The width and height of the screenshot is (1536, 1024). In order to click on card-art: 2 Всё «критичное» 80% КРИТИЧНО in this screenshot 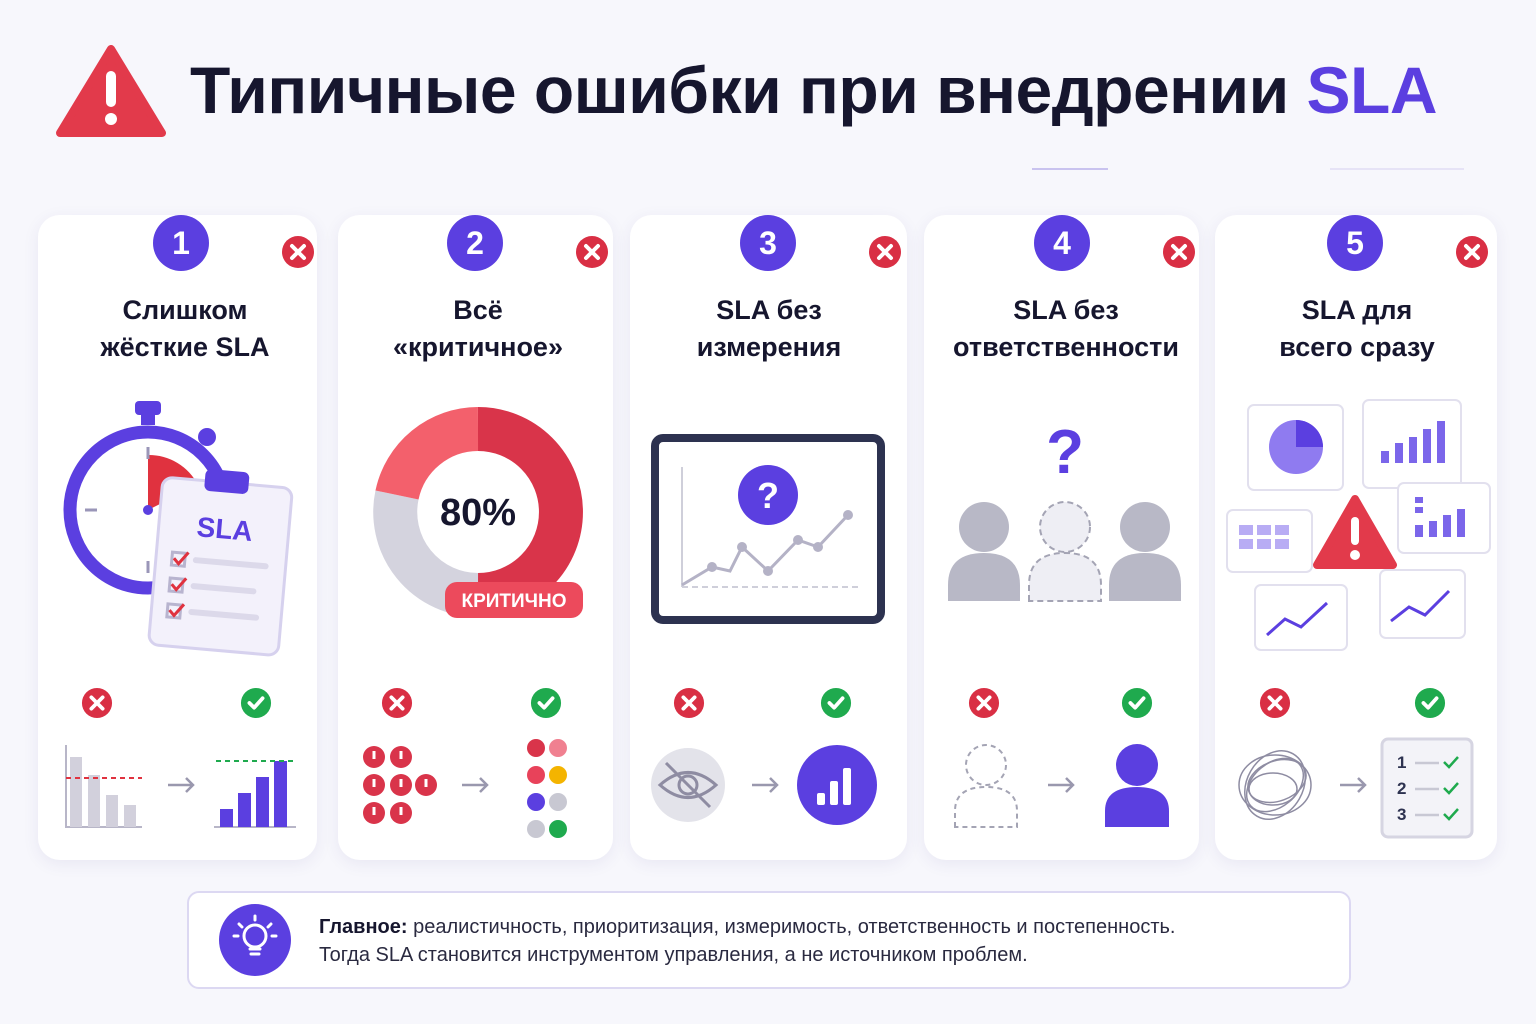, I will do `click(486, 526)`.